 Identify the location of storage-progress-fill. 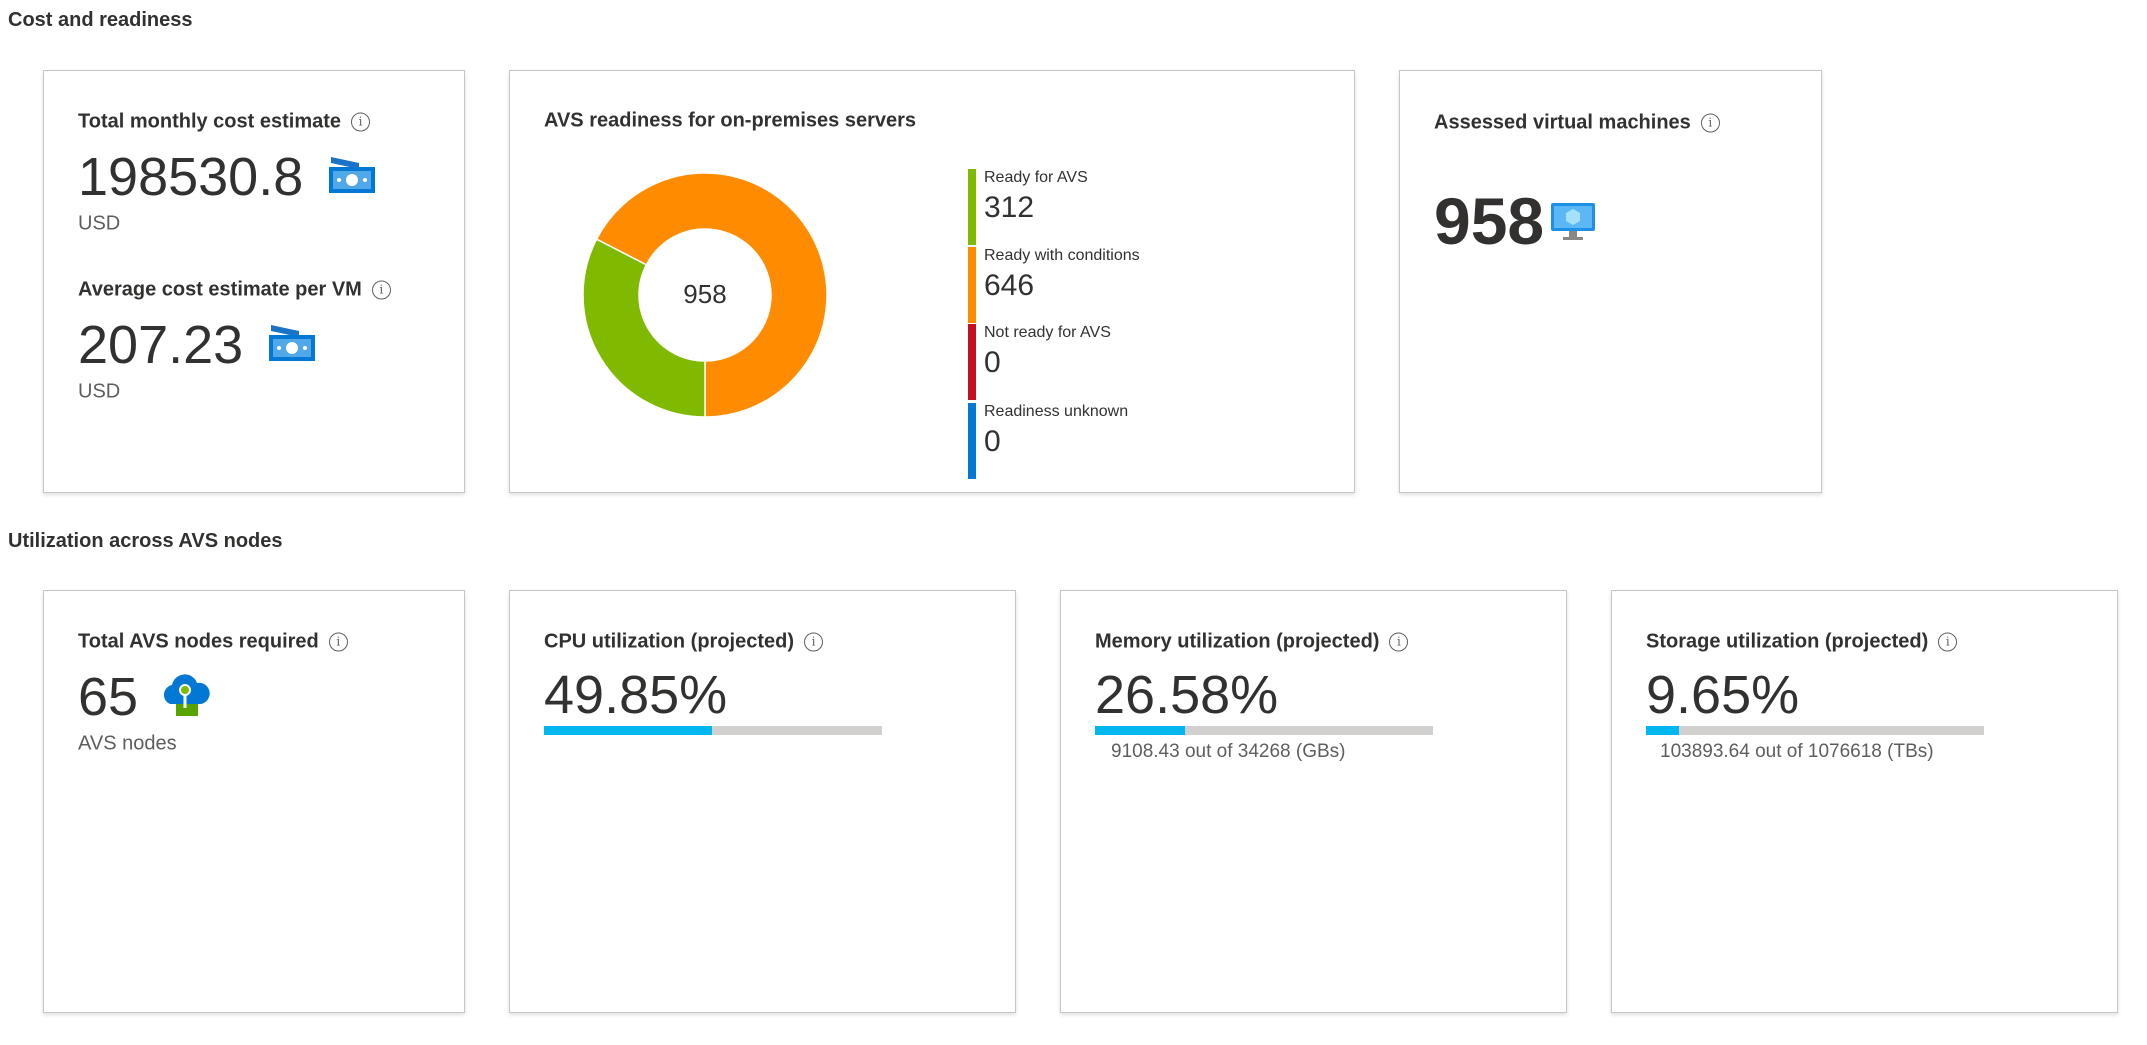
(1662, 730).